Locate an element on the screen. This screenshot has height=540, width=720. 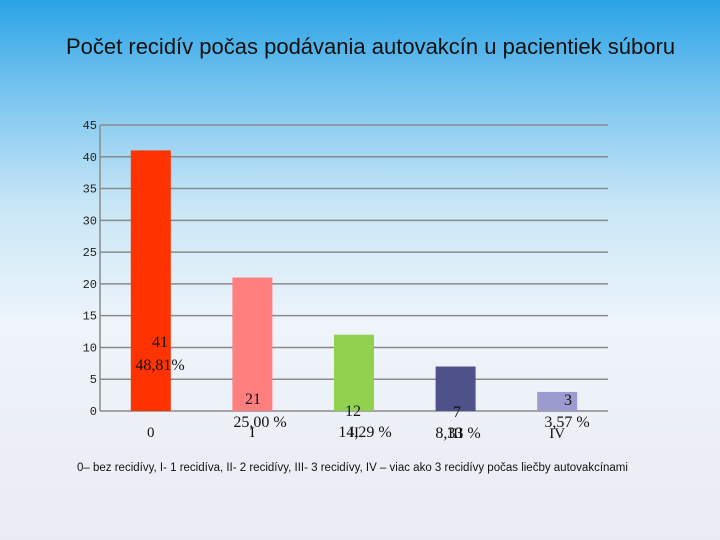
data-label-count: 41 is located at coordinates (160, 342).